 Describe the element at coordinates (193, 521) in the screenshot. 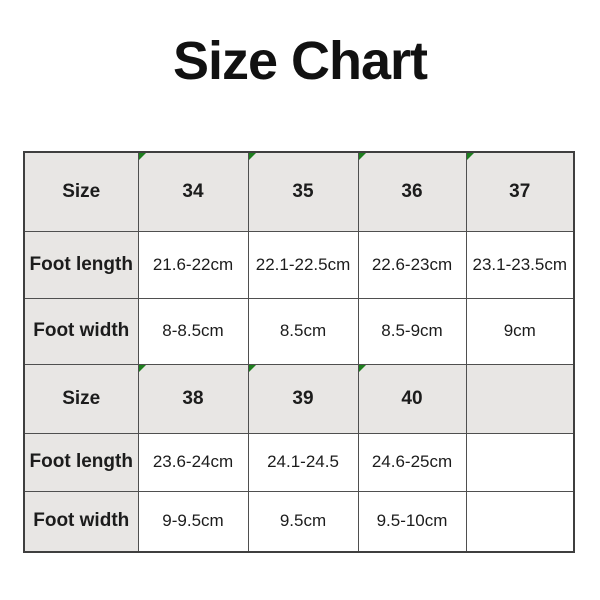

I see `cell-foot-width-38: 9-9.5cm` at that location.